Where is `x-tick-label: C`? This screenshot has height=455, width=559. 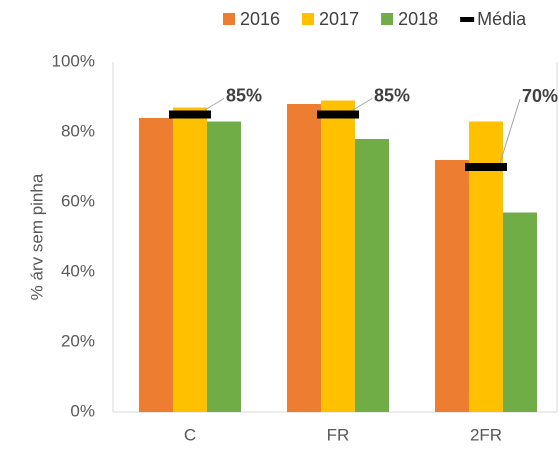 x-tick-label: C is located at coordinates (190, 434).